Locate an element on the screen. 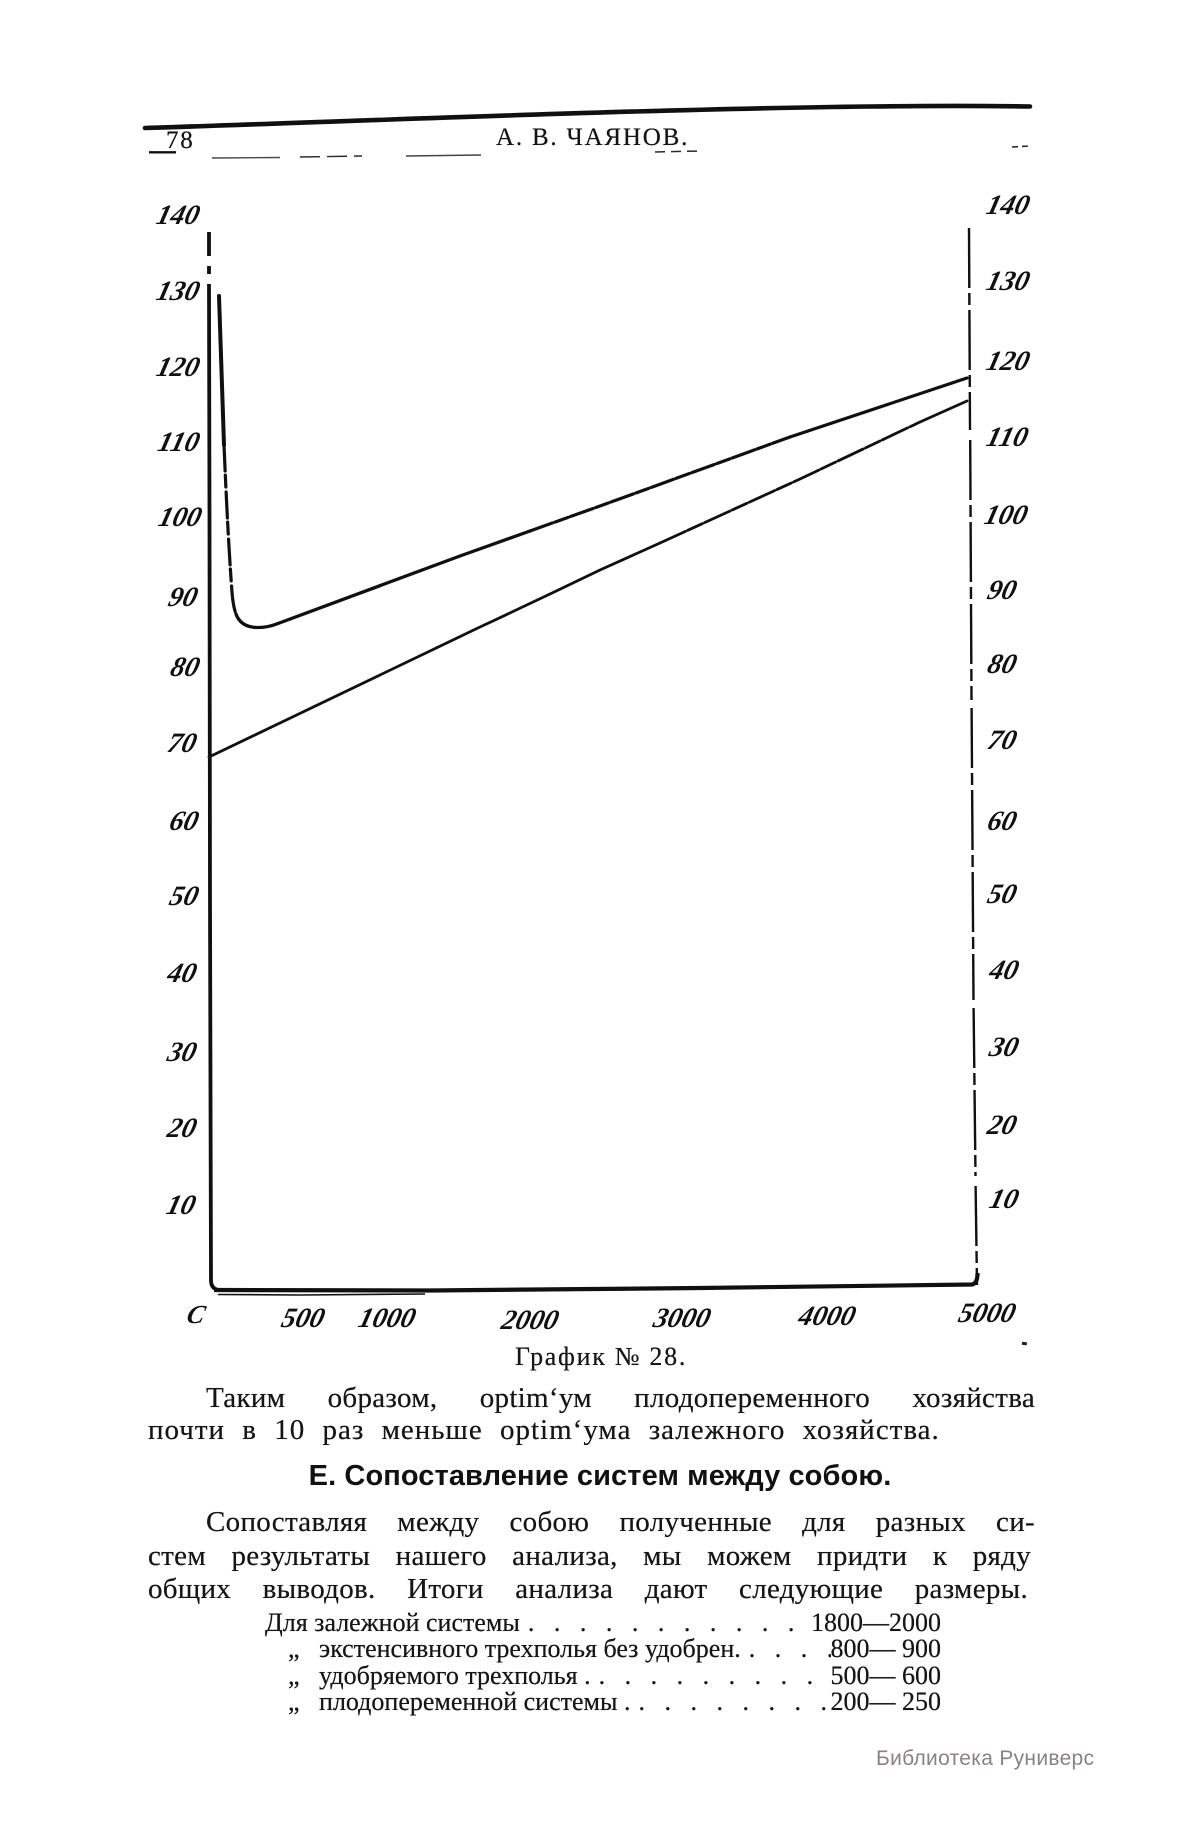 The width and height of the screenshot is (1200, 1828). svg-text: 4000 is located at coordinates (826, 1316).